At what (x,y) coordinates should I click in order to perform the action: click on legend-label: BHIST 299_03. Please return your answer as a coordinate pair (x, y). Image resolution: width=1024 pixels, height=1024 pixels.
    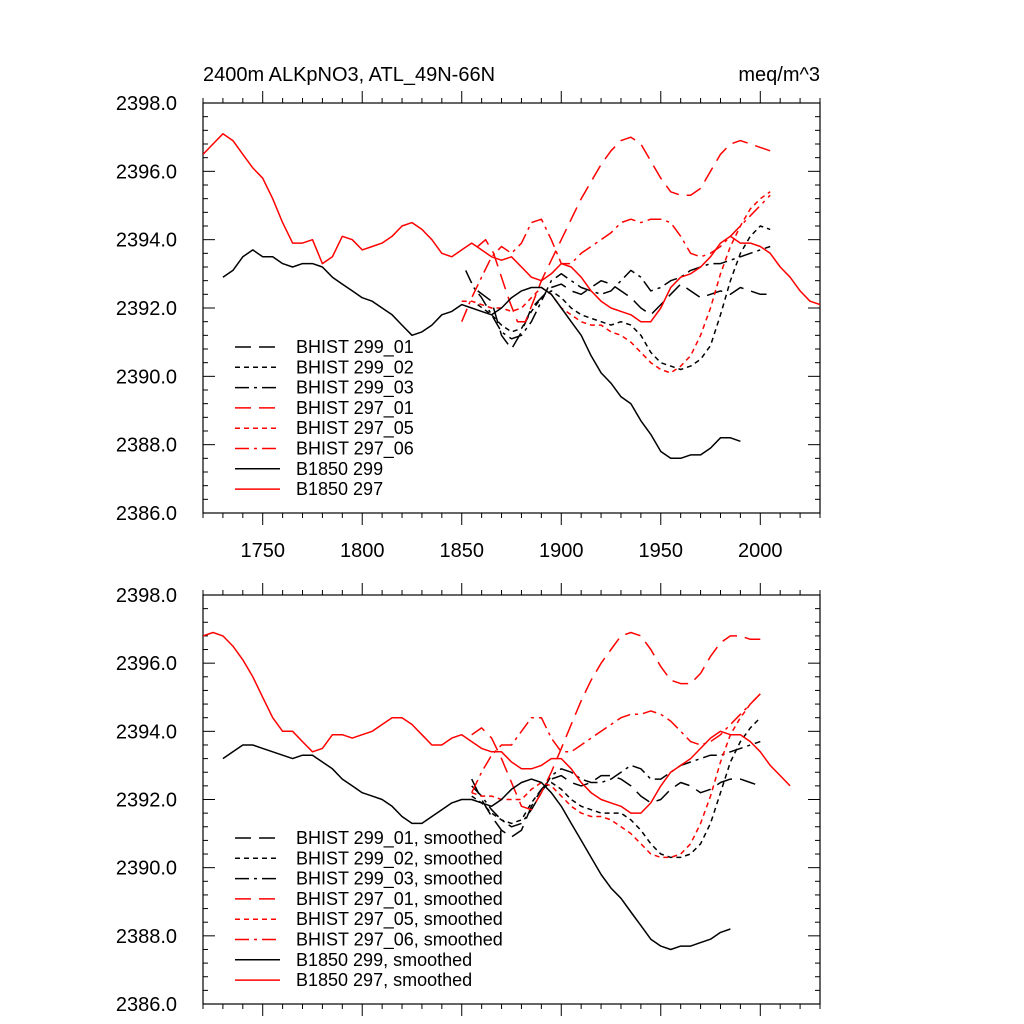
    Looking at the image, I should click on (355, 388).